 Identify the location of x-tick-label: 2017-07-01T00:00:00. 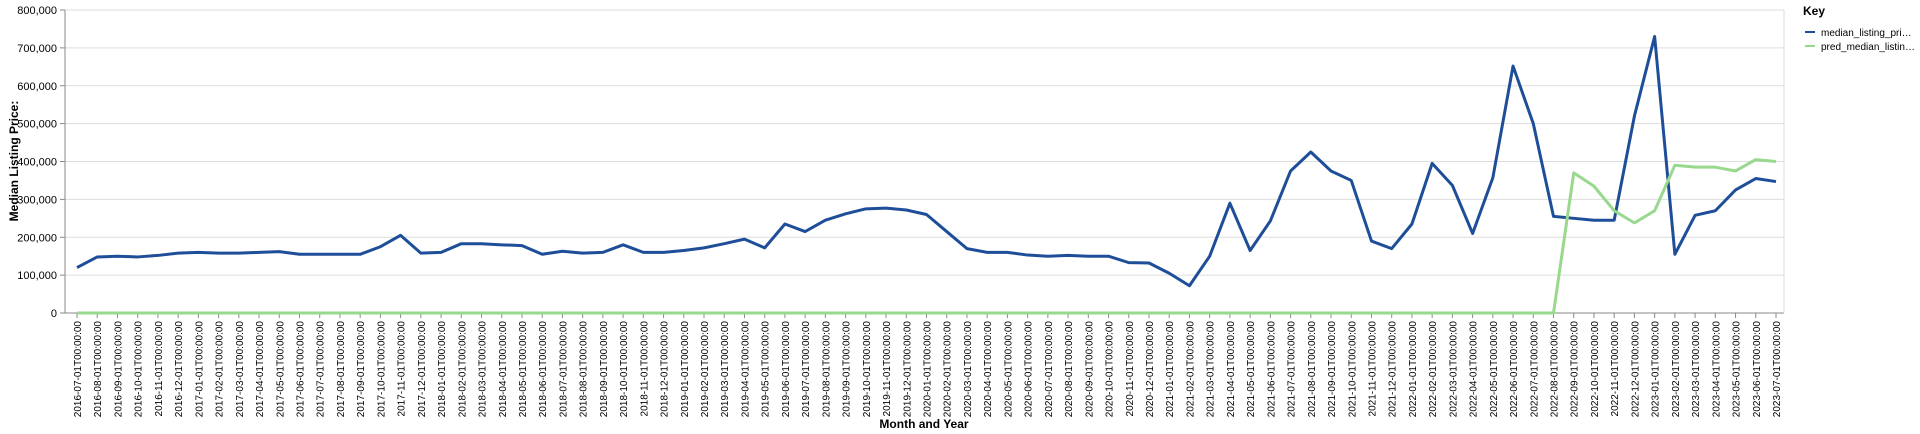
(321, 369).